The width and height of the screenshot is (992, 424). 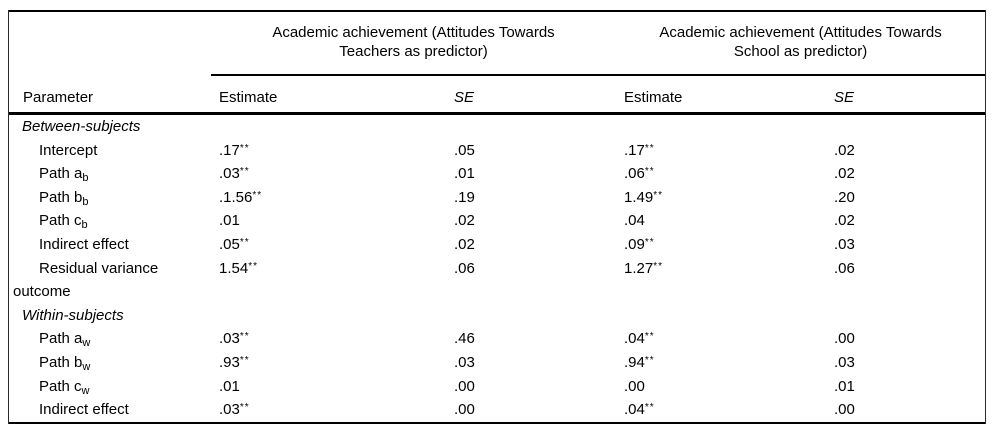 I want to click on parameter-cell: Path bw, so click(x=65, y=363).